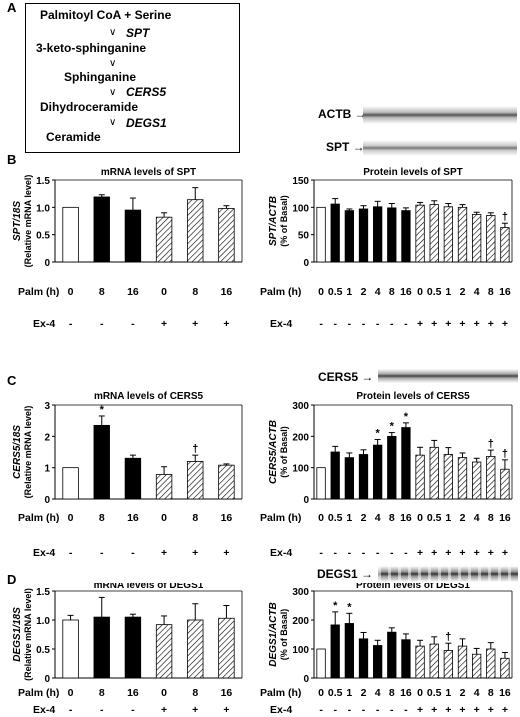 The image size is (520, 717). Describe the element at coordinates (434, 518) in the screenshot. I see `x-tick-label: 0.5` at that location.